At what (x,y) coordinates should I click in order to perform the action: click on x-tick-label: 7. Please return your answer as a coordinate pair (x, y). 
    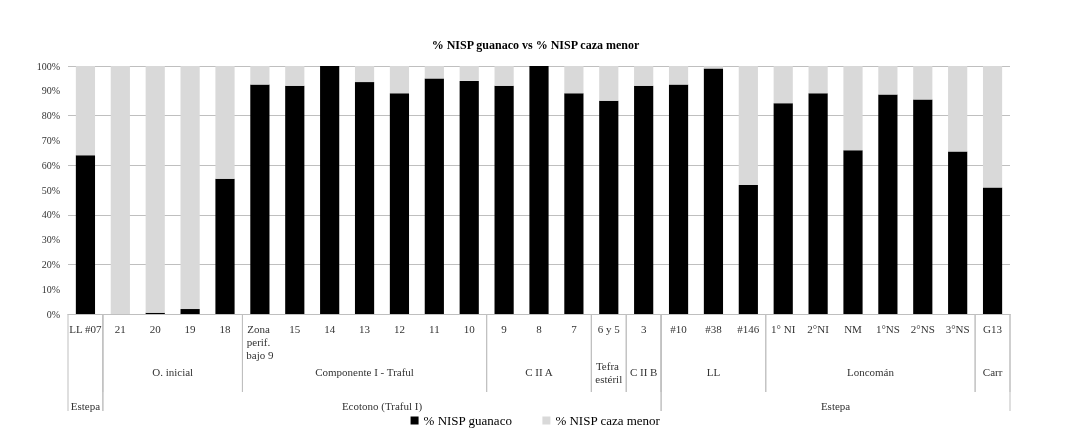
    Looking at the image, I should click on (574, 328).